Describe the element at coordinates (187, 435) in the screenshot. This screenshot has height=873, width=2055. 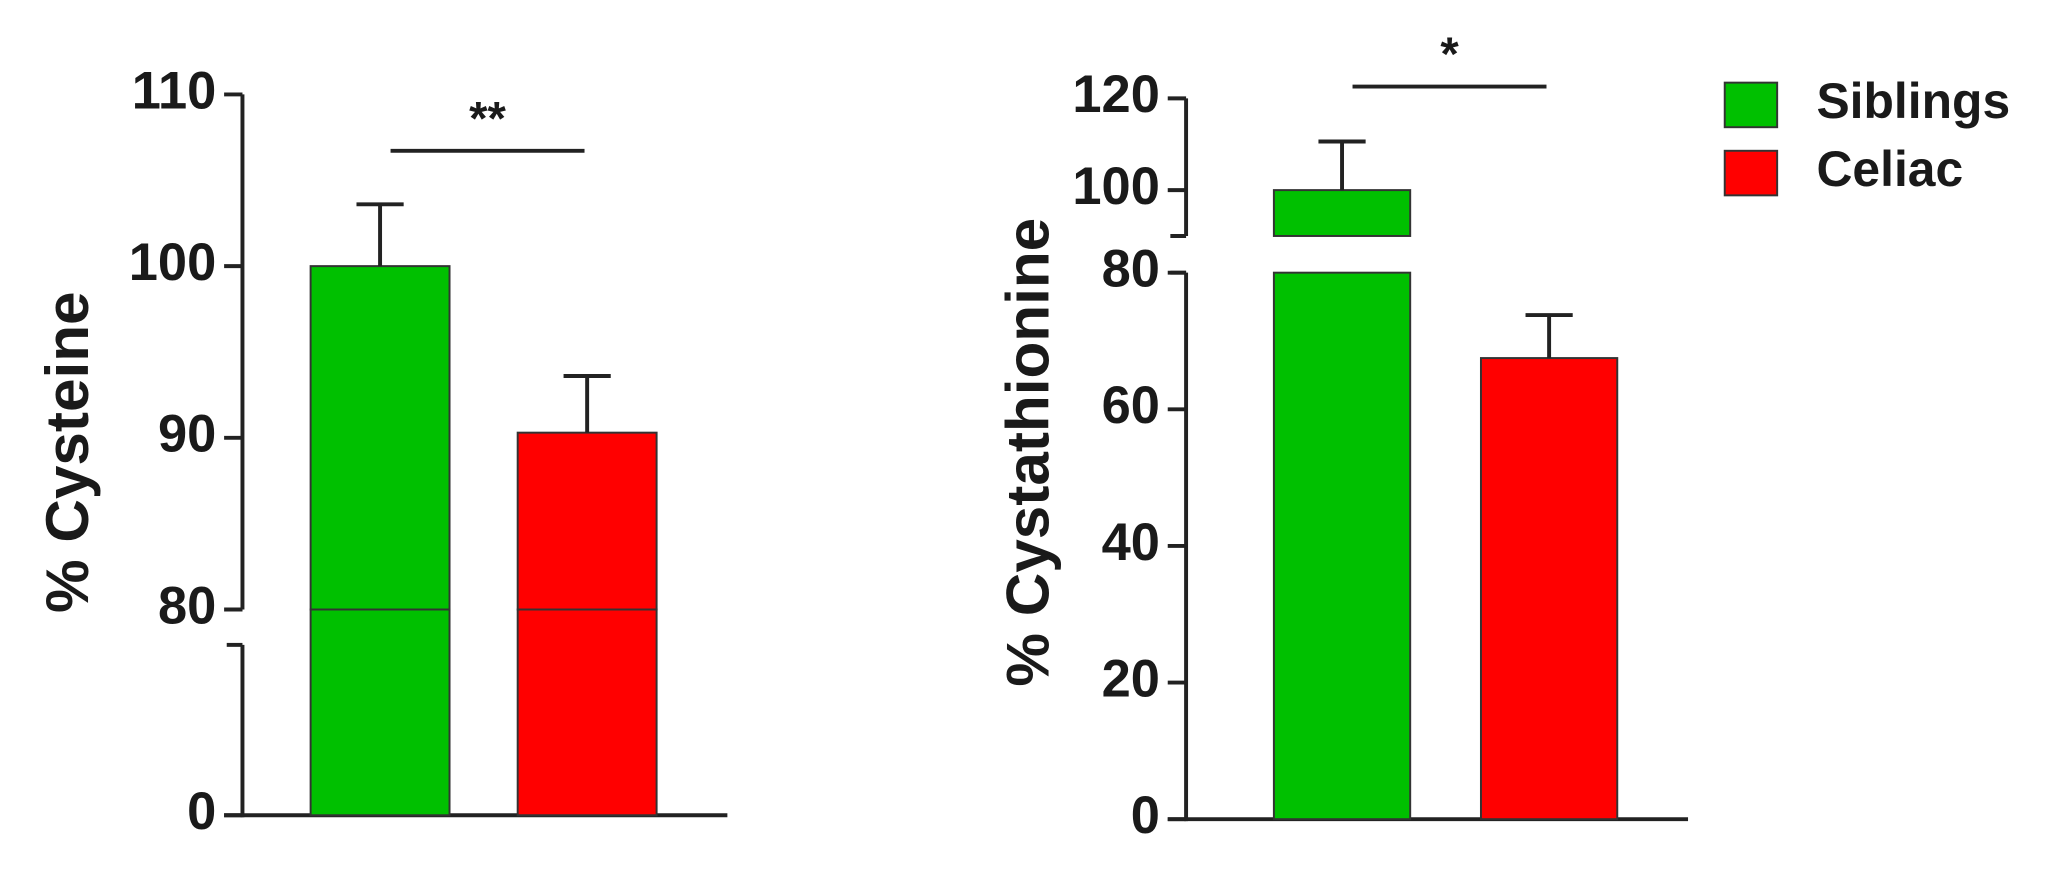
I see `y-tick-label: 90` at that location.